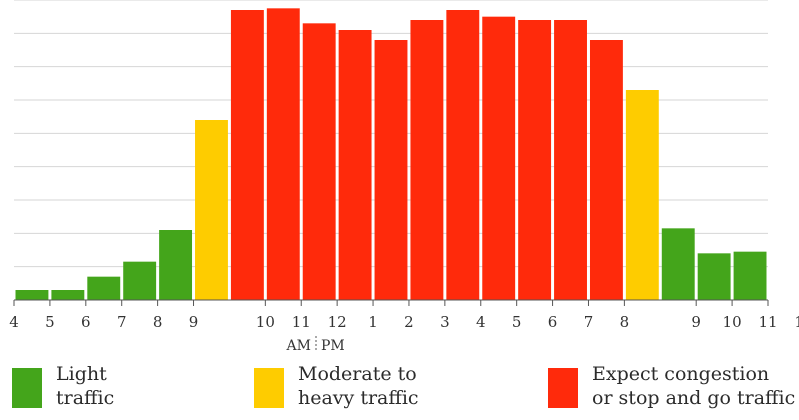 This screenshot has height=420, width=799. I want to click on light-traffic-swatch, so click(27, 388).